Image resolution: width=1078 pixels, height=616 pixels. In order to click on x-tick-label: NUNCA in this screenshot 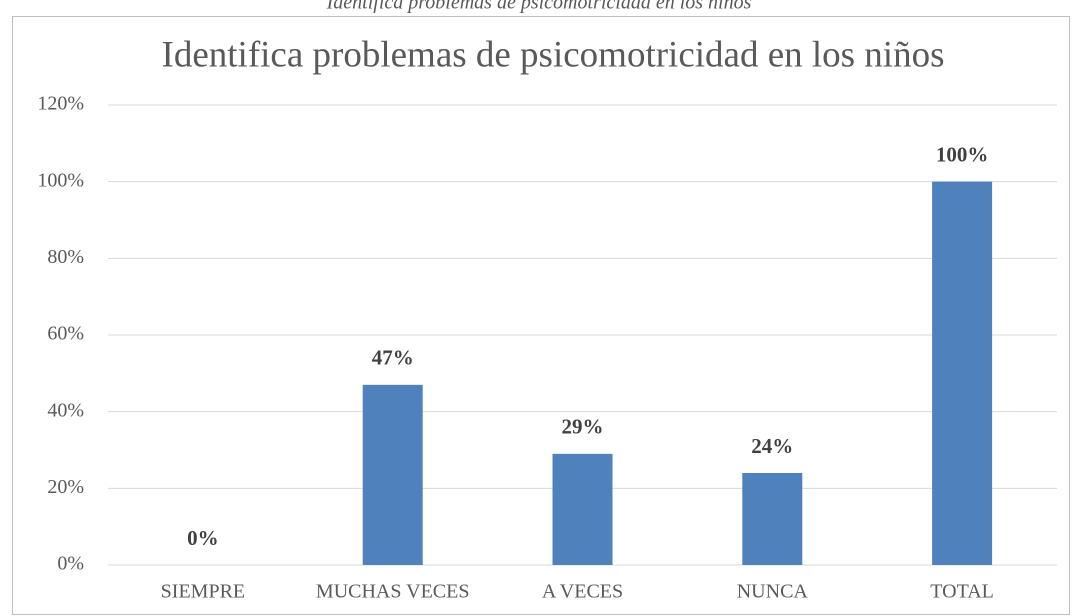, I will do `click(773, 592)`.